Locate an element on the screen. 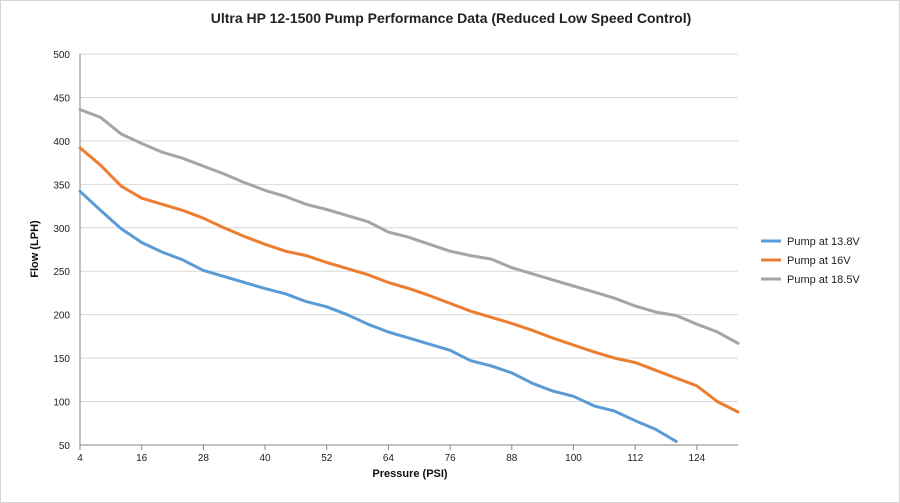 This screenshot has height=503, width=900. x-tick-labels: 4 16 28 40 52 64 76 88 100 112 124 is located at coordinates (391, 458).